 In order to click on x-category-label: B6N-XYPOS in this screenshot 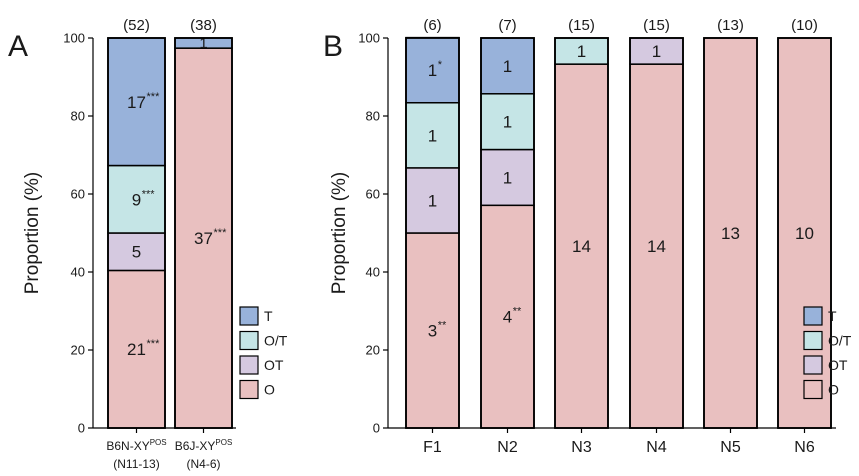, I will do `click(136, 445)`.